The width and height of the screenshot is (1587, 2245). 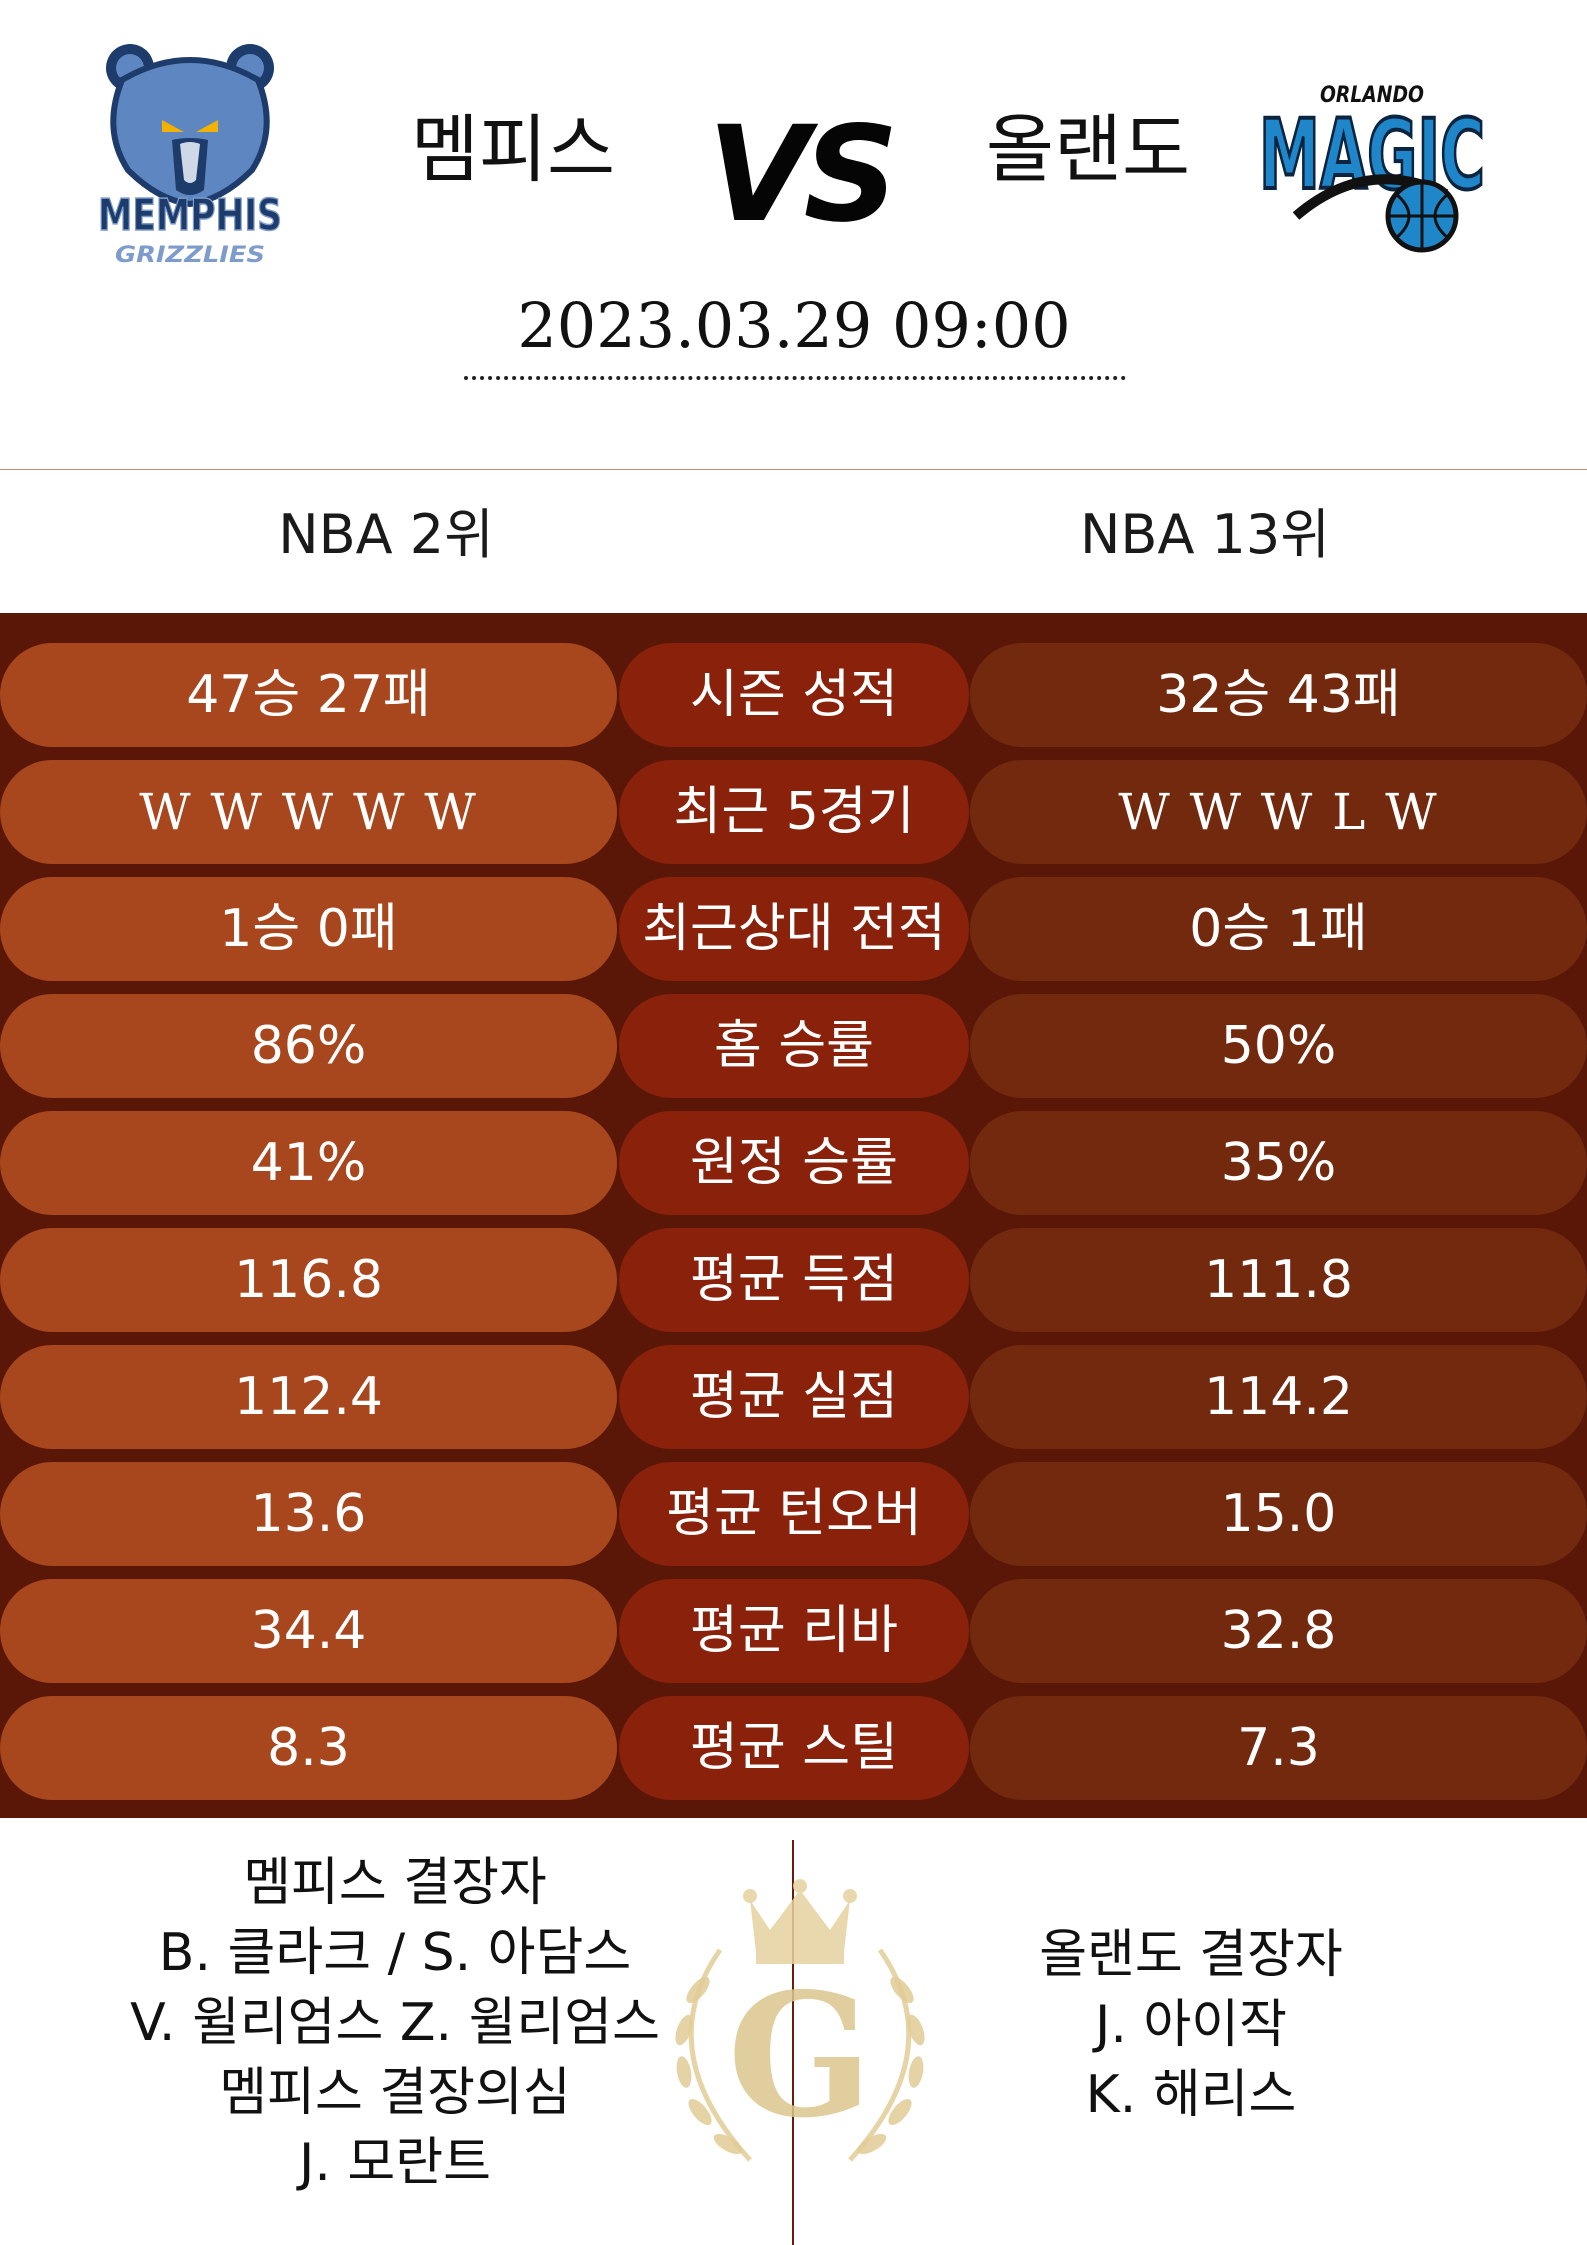 What do you see at coordinates (1278, 929) in the screenshot?
I see `away-stat-value: 0승 1패` at bounding box center [1278, 929].